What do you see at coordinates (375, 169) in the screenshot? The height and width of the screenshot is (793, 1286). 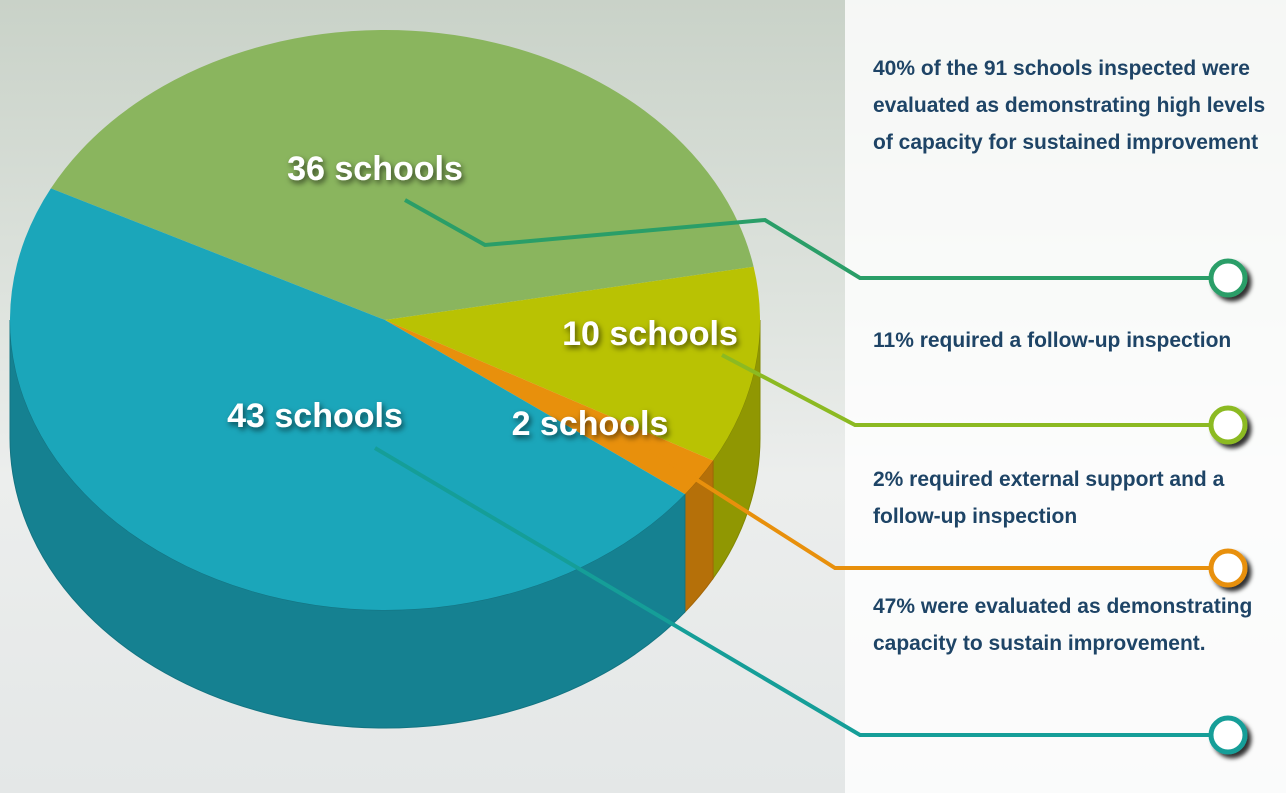 I see `value-label: 36 schools` at bounding box center [375, 169].